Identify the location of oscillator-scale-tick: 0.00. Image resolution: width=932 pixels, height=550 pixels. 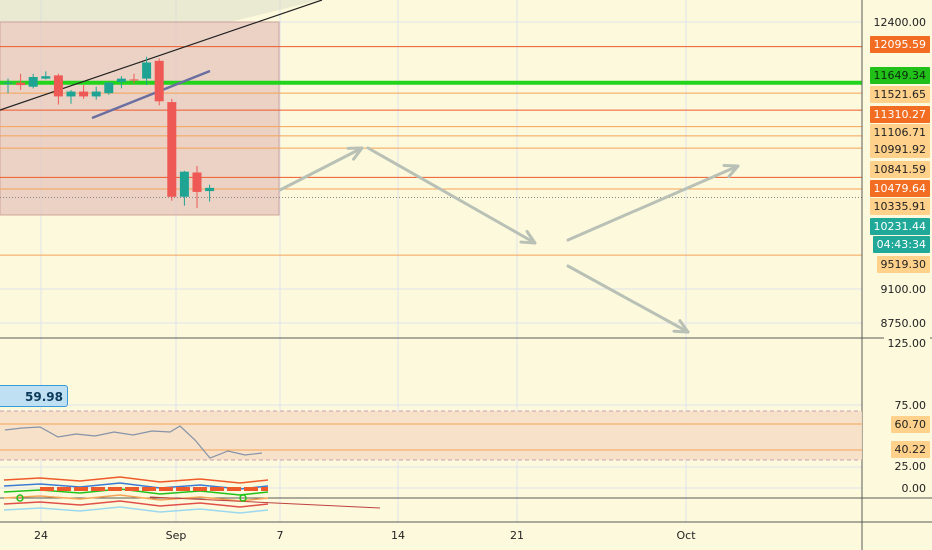
(913, 488).